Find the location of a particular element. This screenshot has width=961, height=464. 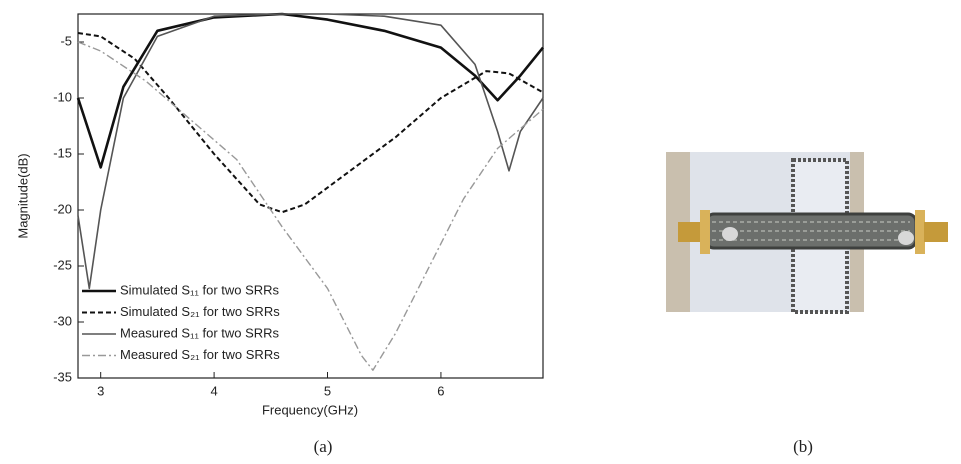

legend-label: Simulated S₂₁ for two SRRs is located at coordinates (200, 311).